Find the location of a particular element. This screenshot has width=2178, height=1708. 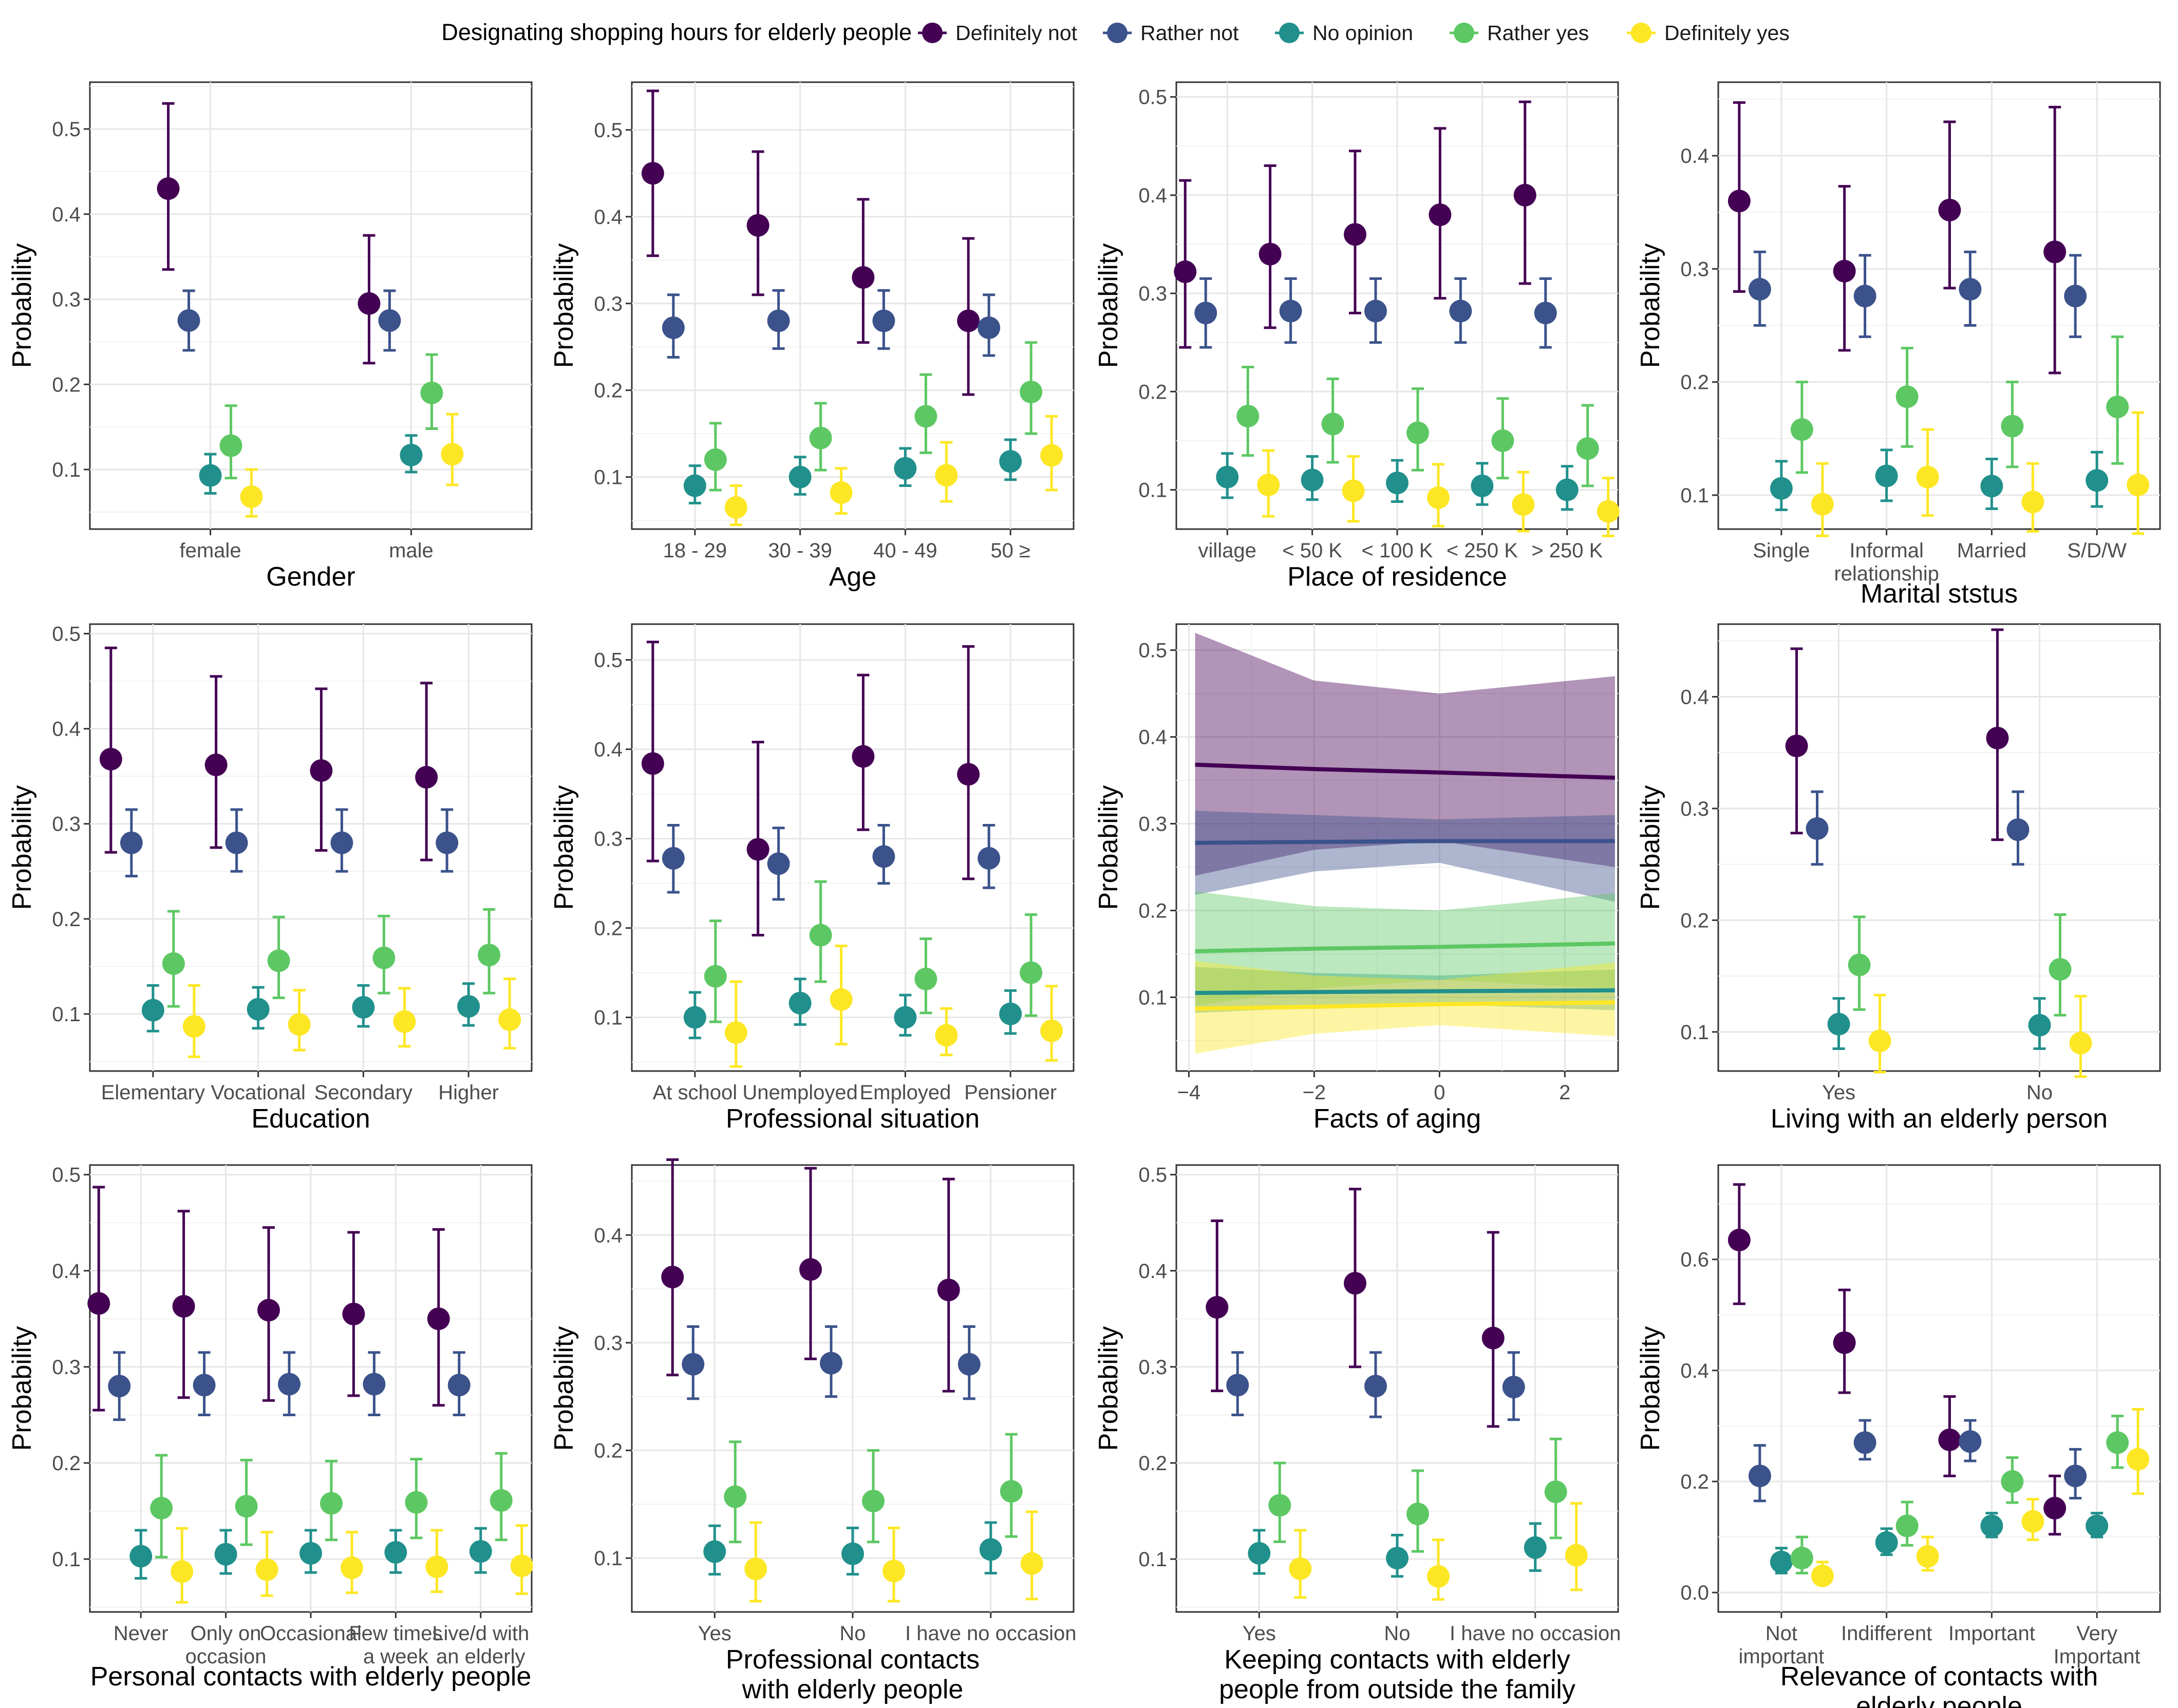

x-tick-label: > 250 K is located at coordinates (1567, 550).